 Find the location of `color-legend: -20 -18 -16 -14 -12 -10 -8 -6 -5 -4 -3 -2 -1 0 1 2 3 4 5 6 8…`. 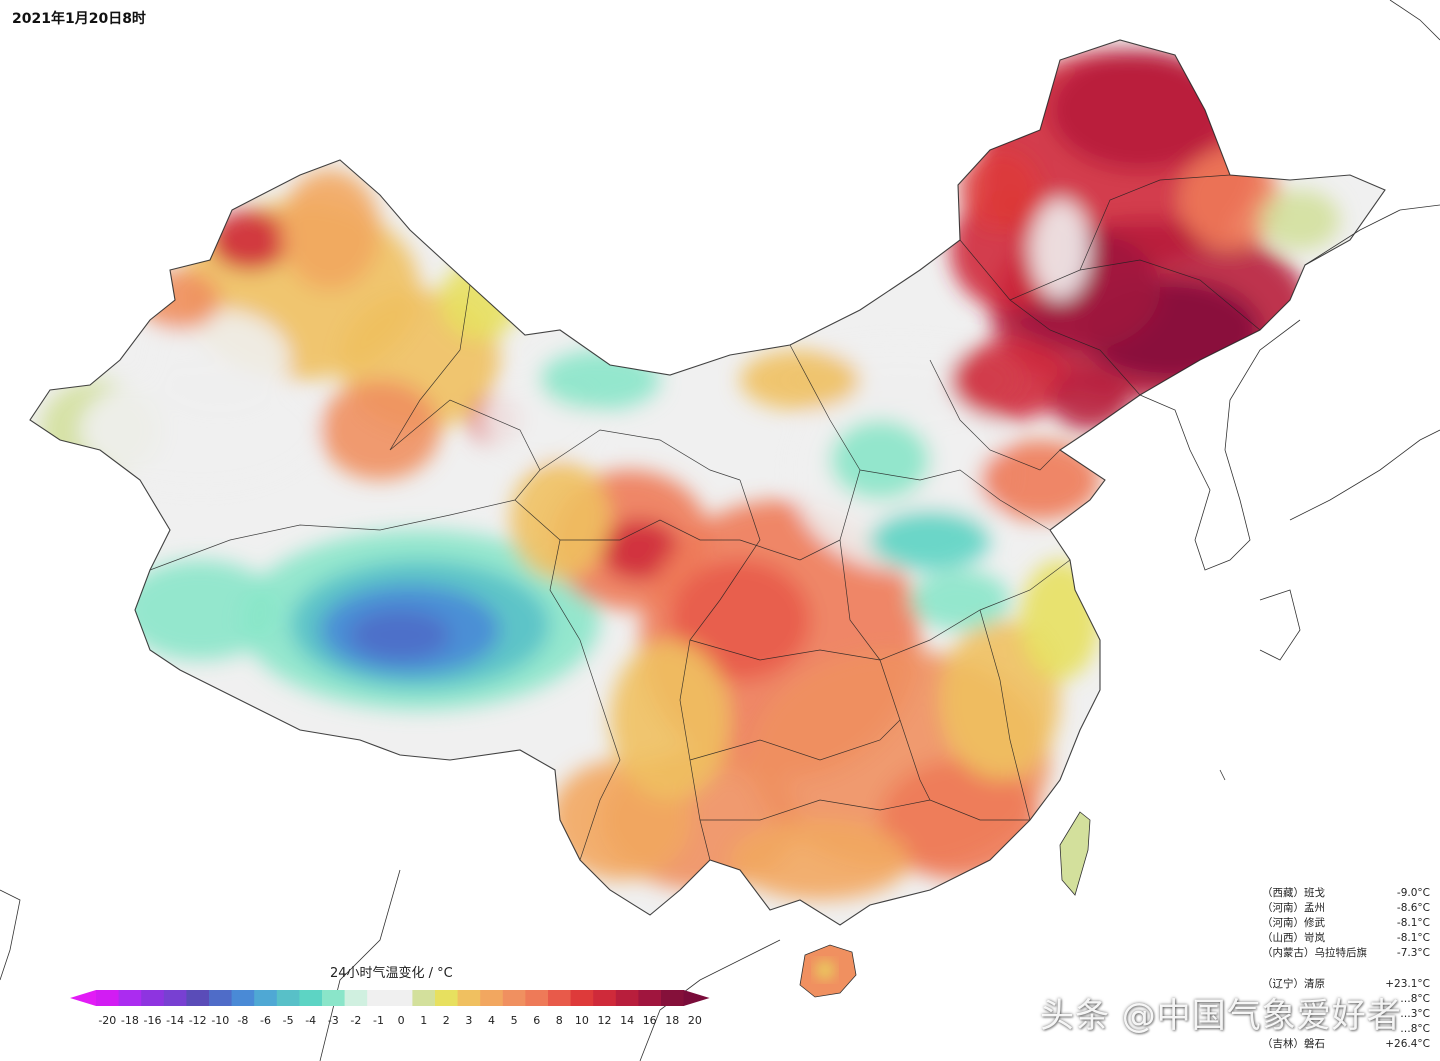

color-legend: -20 -18 -16 -14 -12 -10 -8 -6 -5 -4 -3 -2 -1 0 1 2 3 4 5 6 8… is located at coordinates (390, 1008).